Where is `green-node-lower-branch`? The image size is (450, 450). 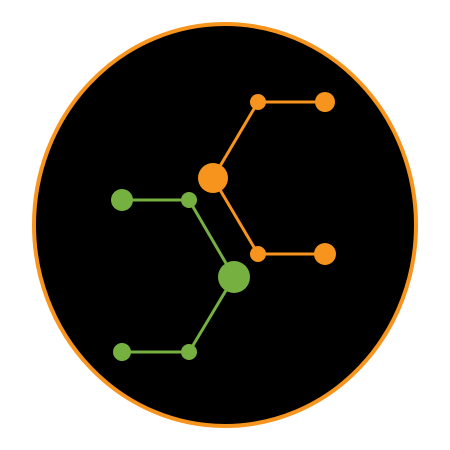 green-node-lower-branch is located at coordinates (189, 352).